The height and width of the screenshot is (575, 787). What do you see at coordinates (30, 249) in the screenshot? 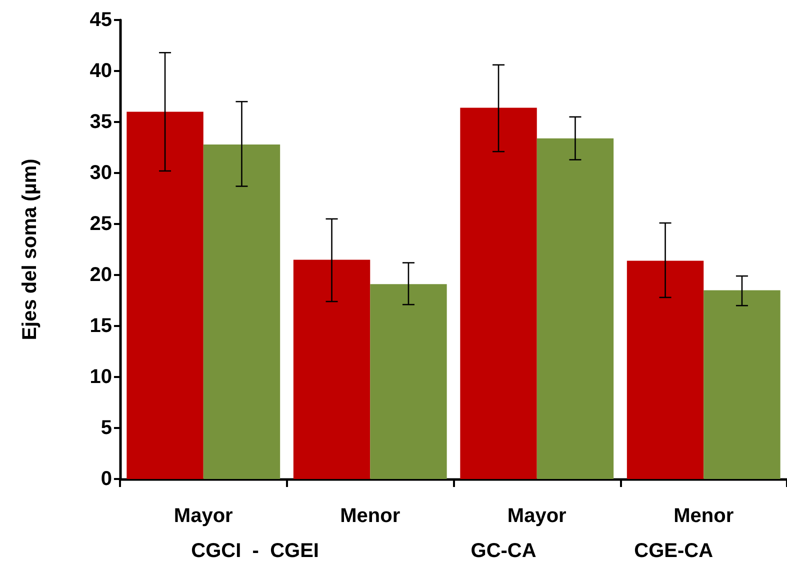
I see `y-axis-title: Ejes del soma (µm)` at bounding box center [30, 249].